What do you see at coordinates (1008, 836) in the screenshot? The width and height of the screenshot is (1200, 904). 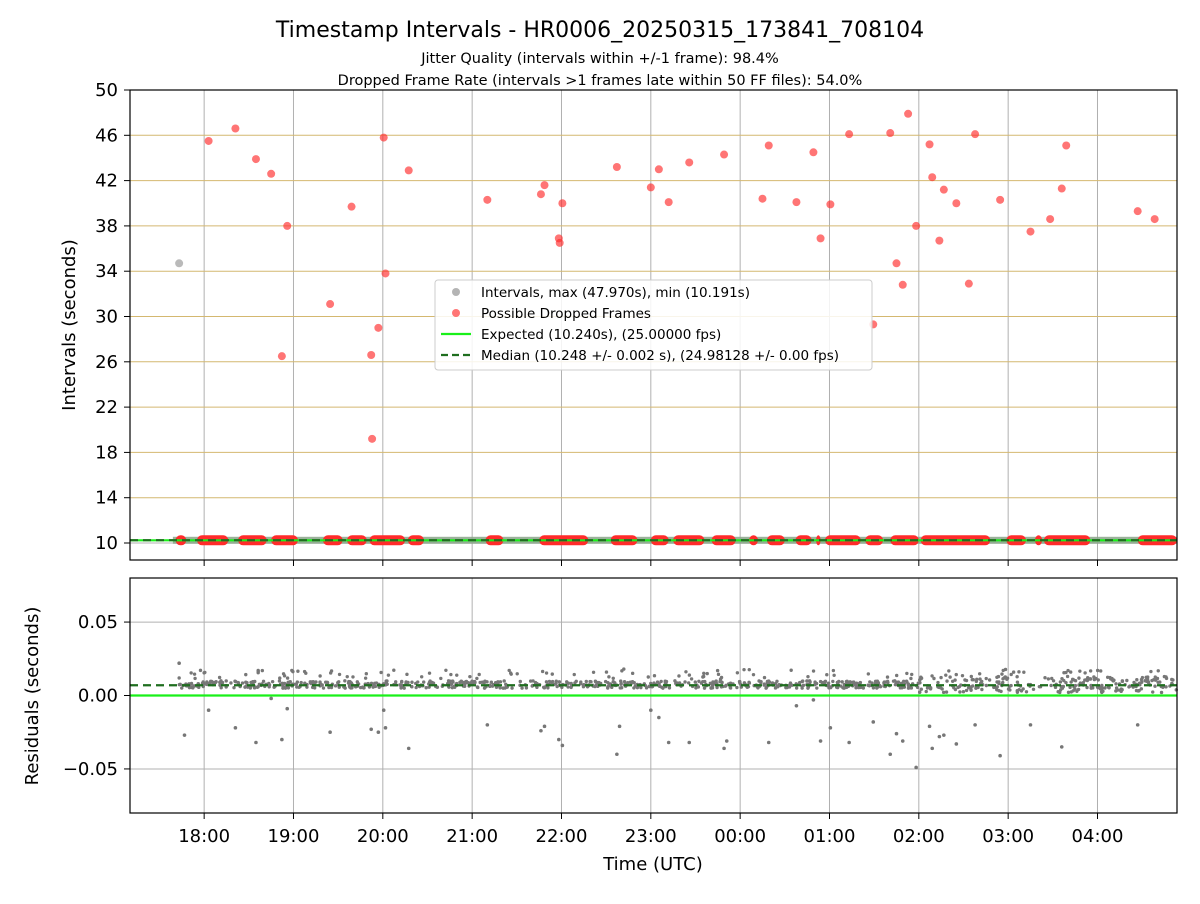 I see `x-tick-label: 03:00` at bounding box center [1008, 836].